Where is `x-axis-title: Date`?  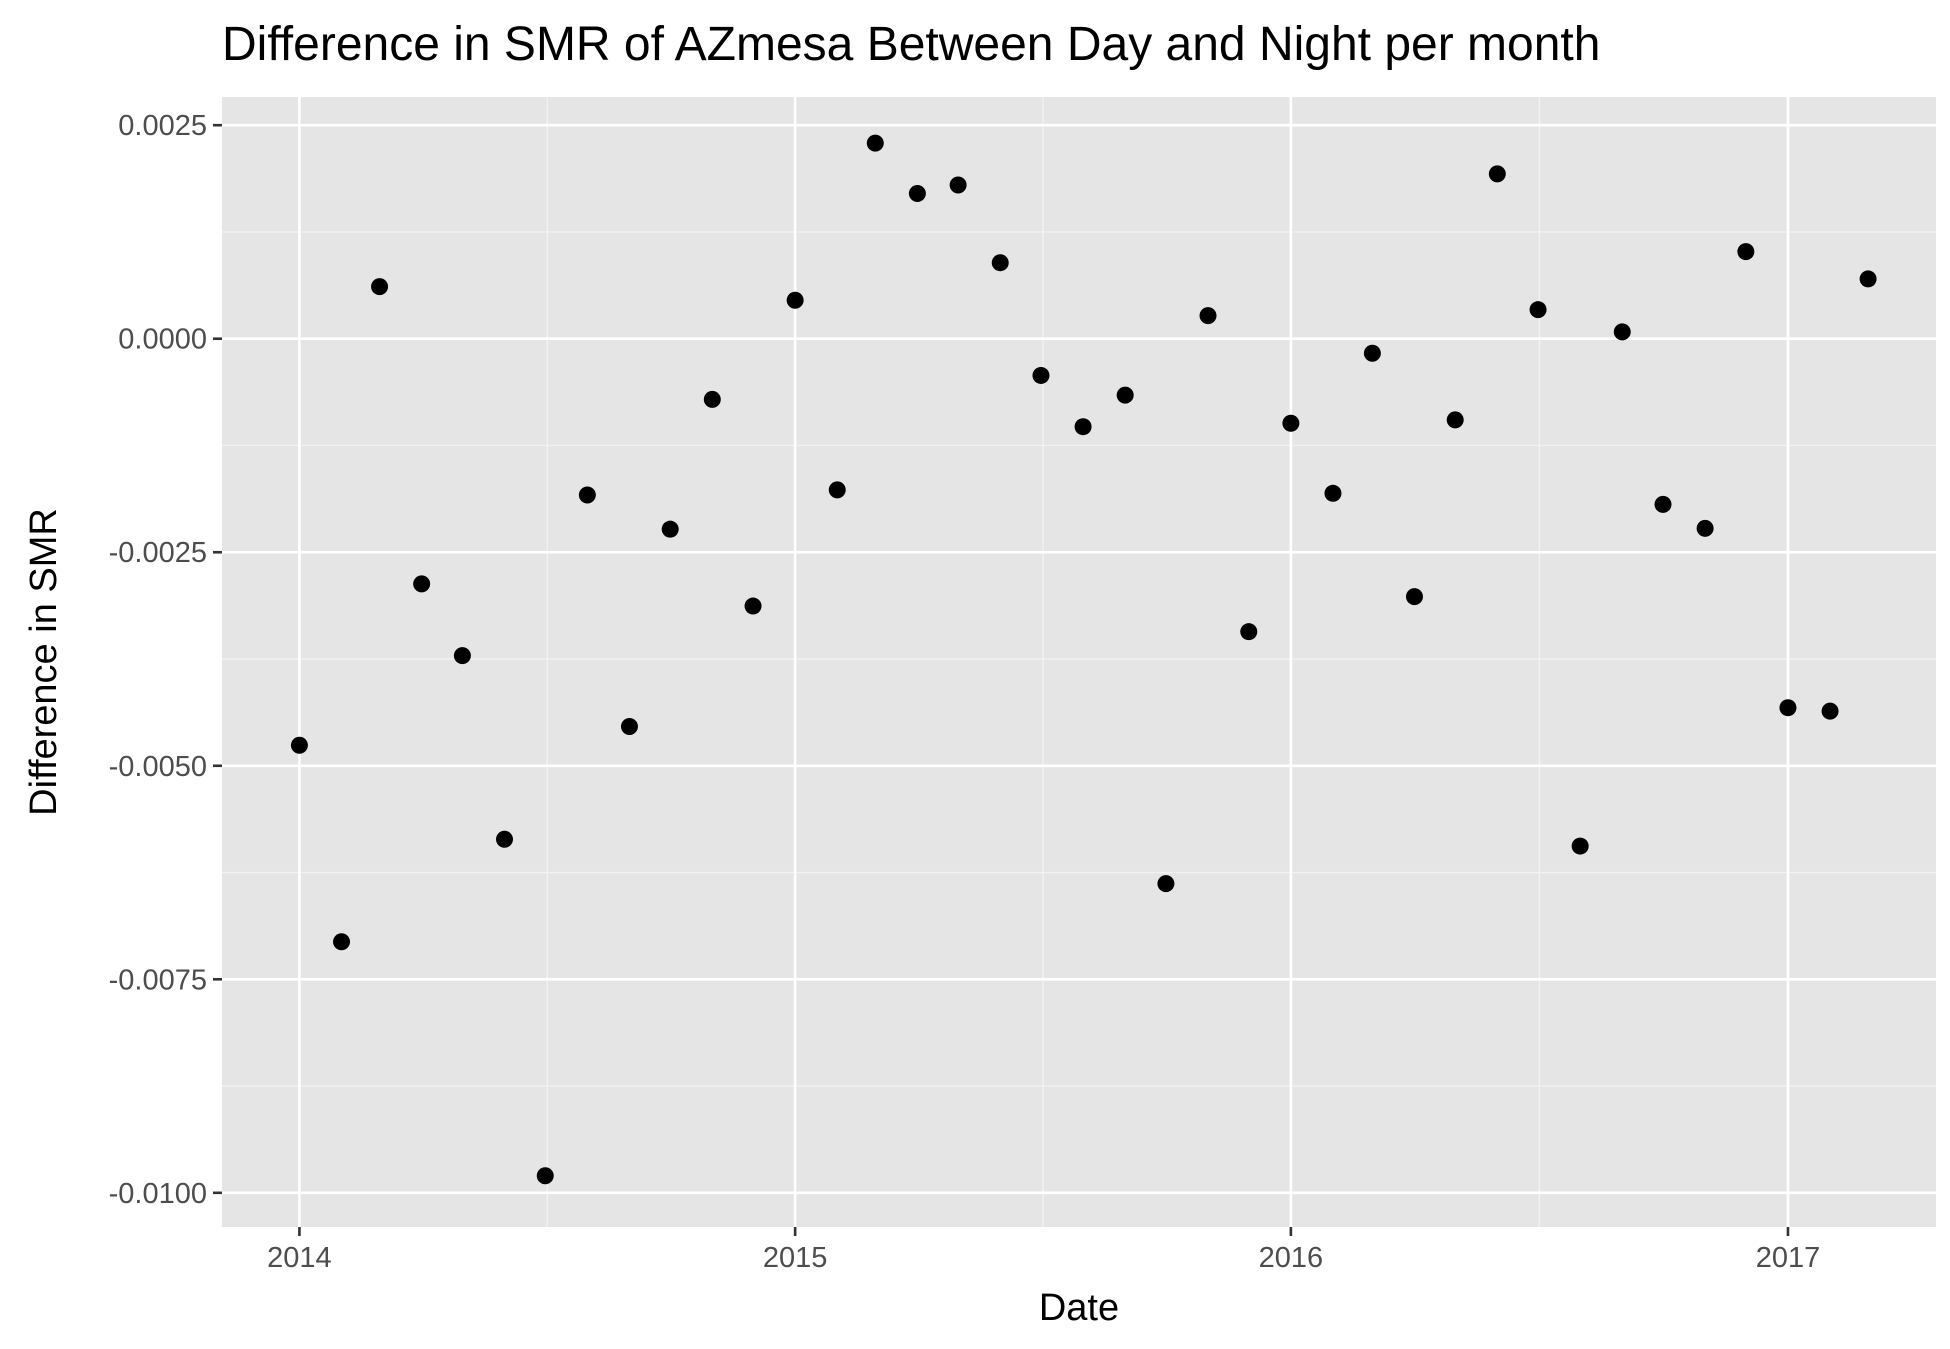
x-axis-title: Date is located at coordinates (1079, 1308).